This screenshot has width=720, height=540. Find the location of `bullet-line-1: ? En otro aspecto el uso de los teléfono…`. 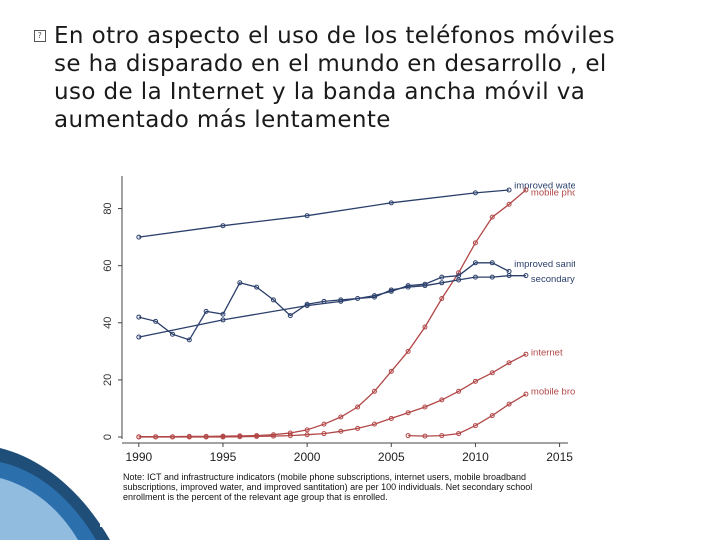

bullet-line-1: ? En otro aspecto el uso de los teléfono… is located at coordinates (364, 36).